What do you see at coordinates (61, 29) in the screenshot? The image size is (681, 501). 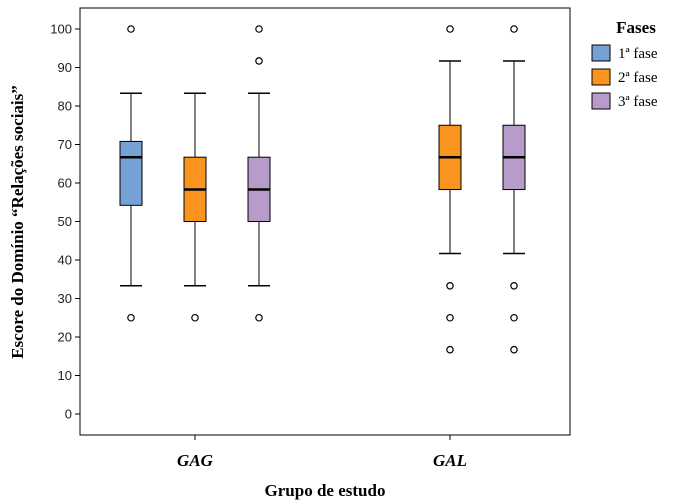 I see `y-tick-label: 100` at bounding box center [61, 29].